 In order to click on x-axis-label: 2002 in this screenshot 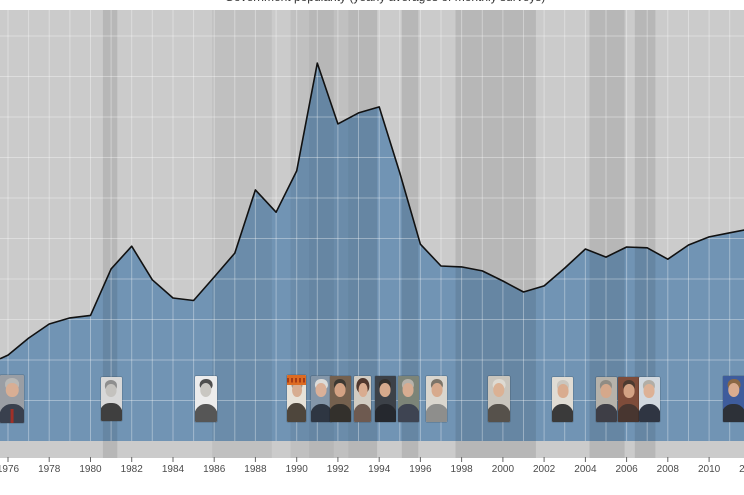, I will do `click(544, 469)`.